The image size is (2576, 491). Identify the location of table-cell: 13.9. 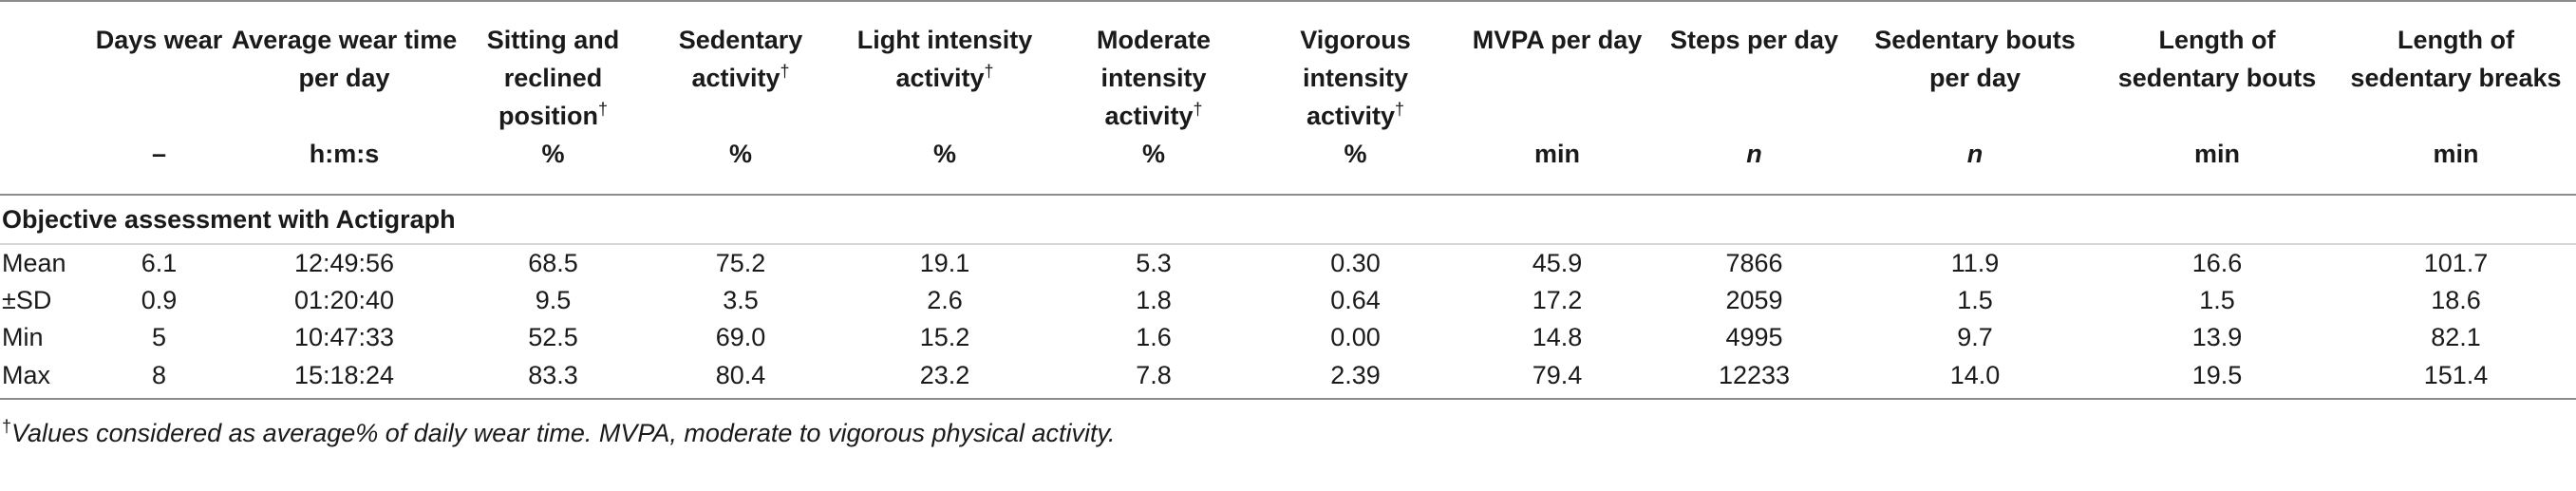
(2217, 337).